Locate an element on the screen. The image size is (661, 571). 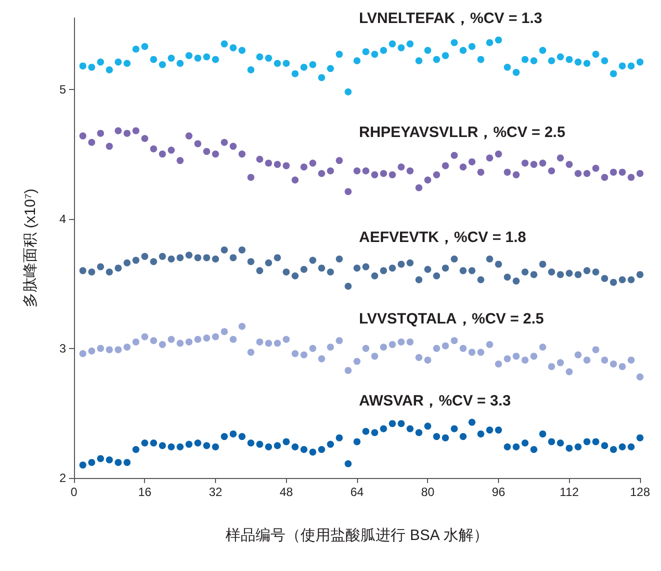
x-tick-label: 112 is located at coordinates (570, 492).